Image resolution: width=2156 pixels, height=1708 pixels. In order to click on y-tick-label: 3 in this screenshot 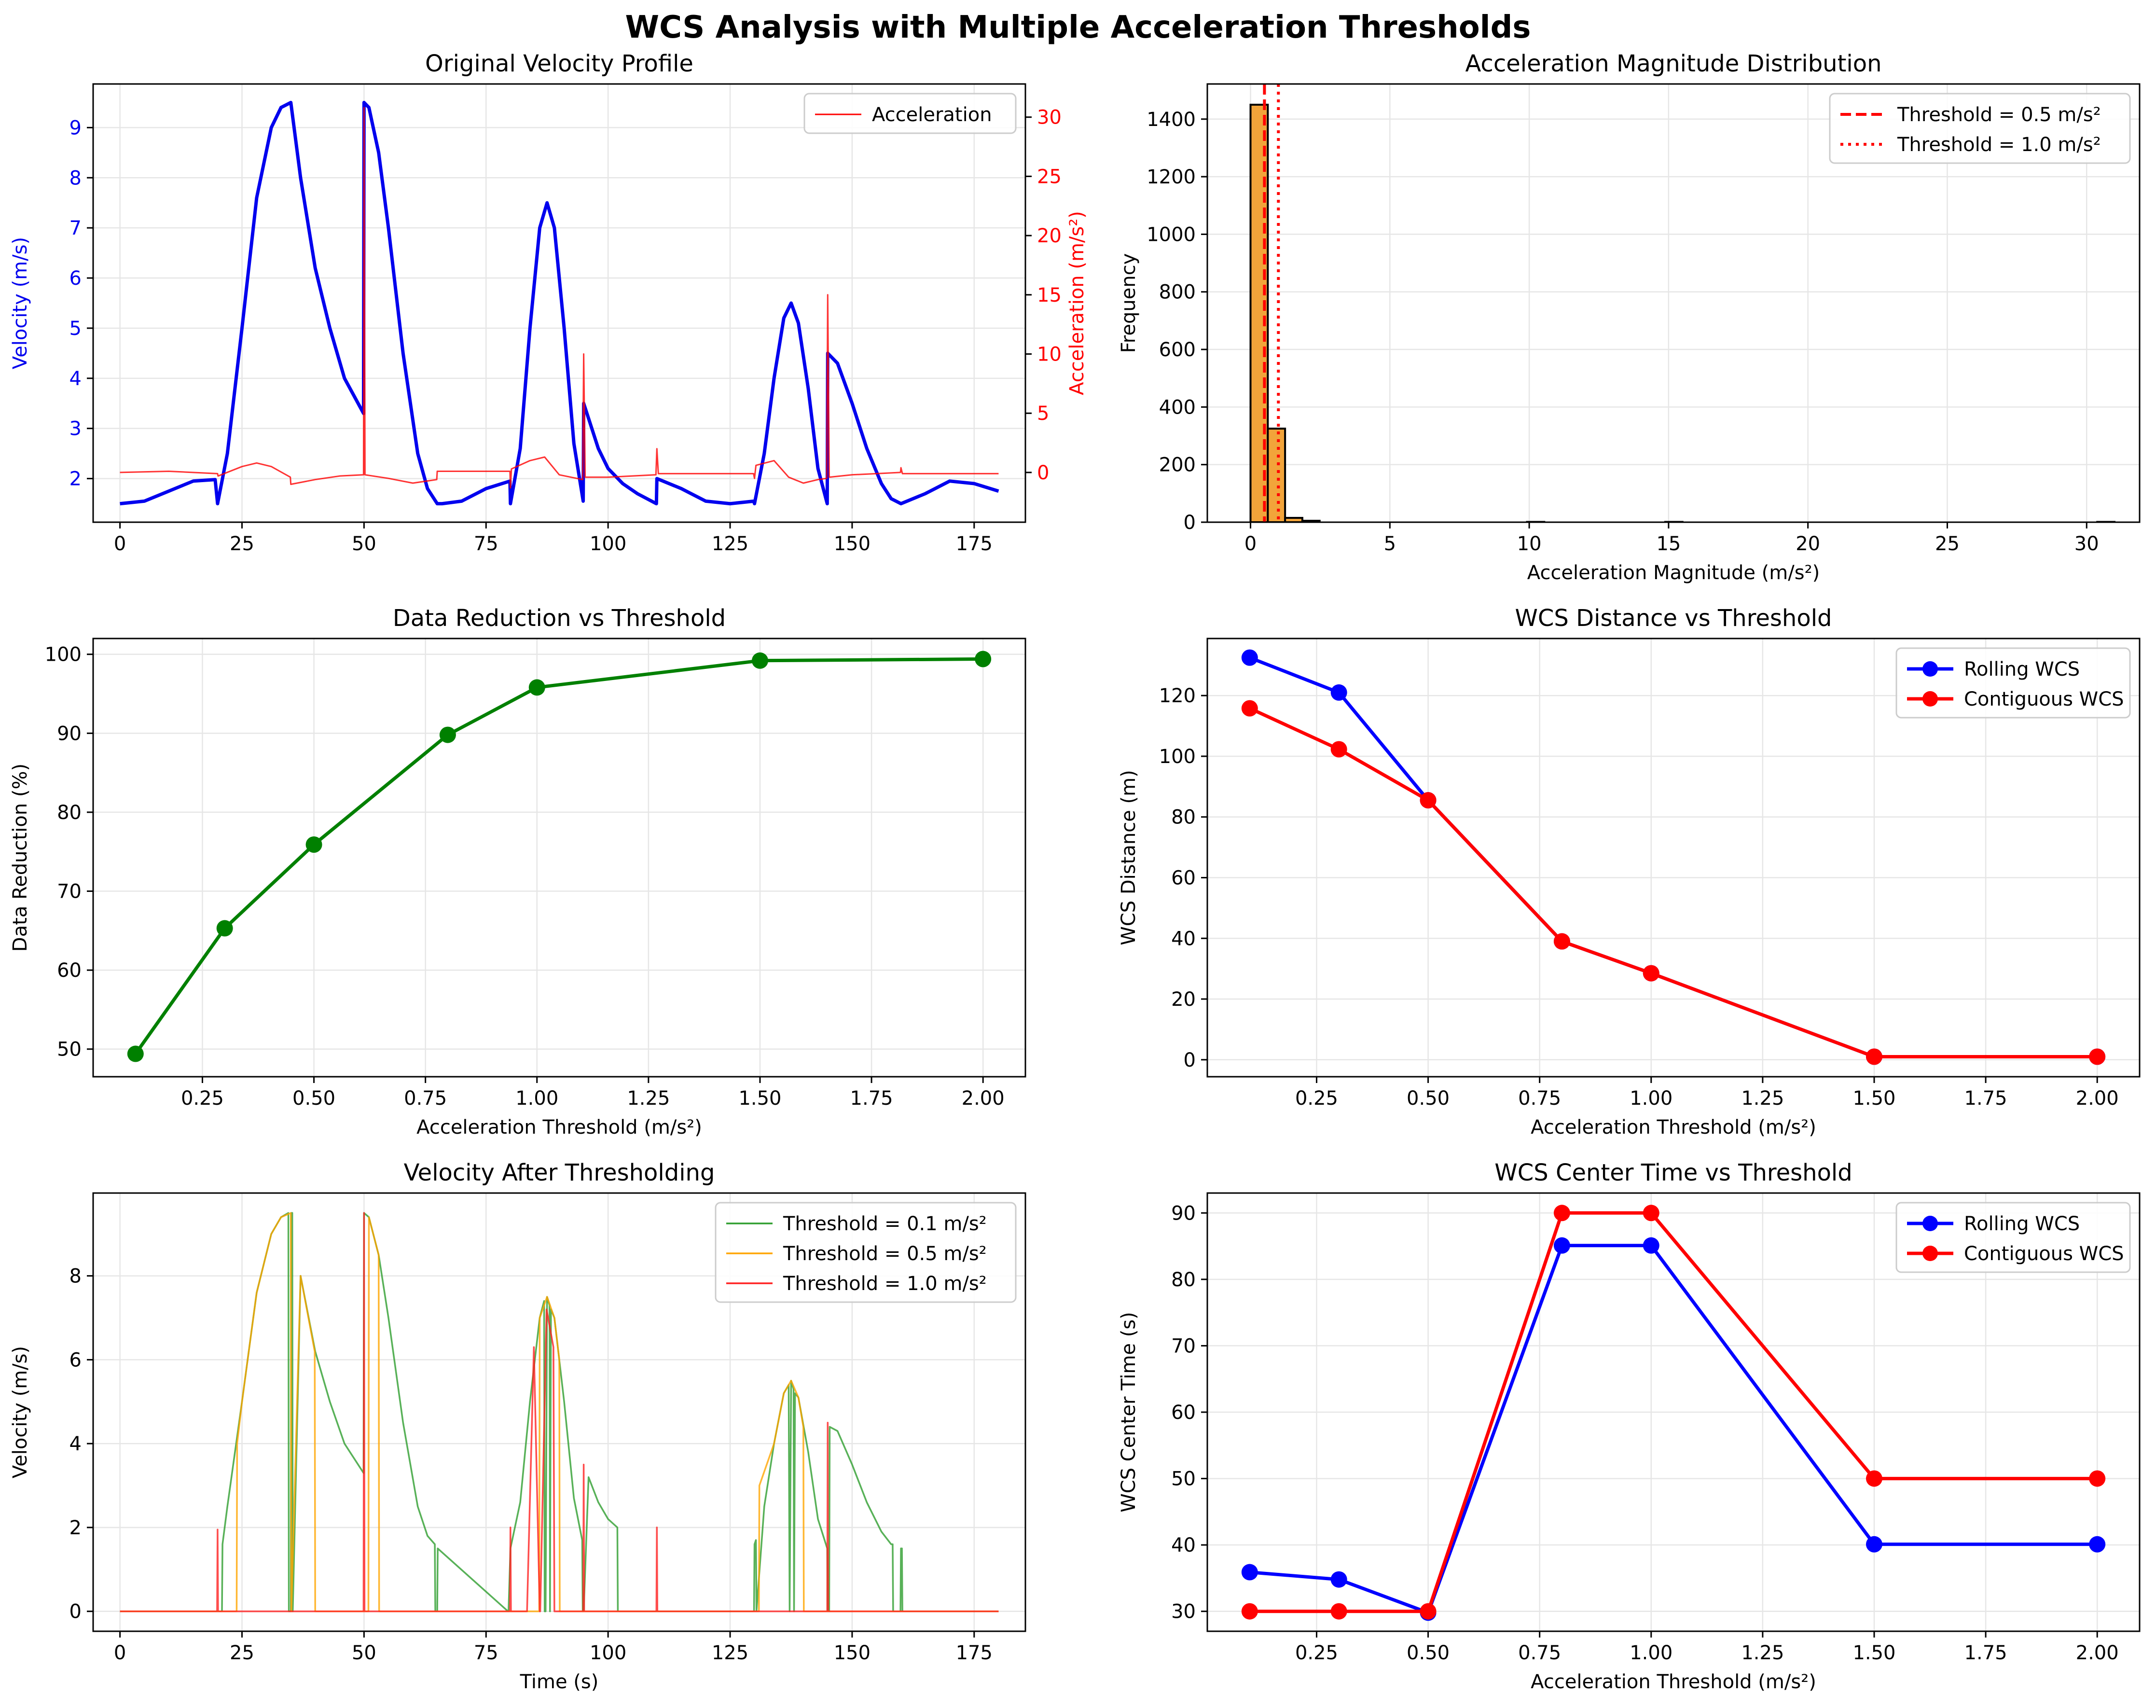, I will do `click(75, 429)`.